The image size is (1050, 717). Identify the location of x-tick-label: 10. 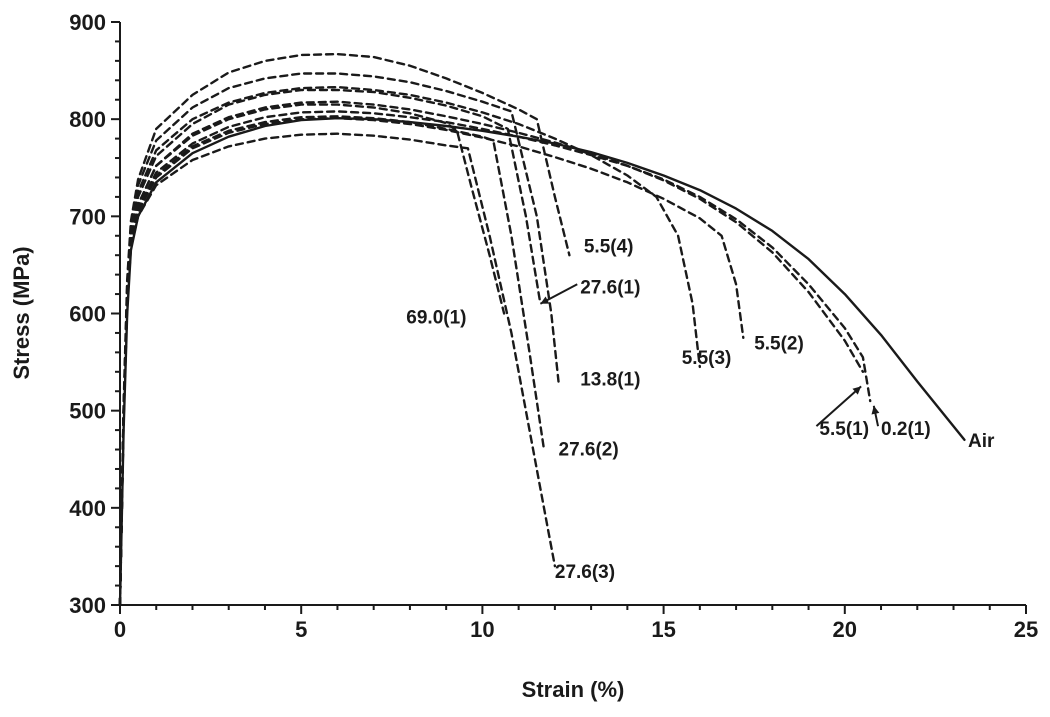
(482, 629).